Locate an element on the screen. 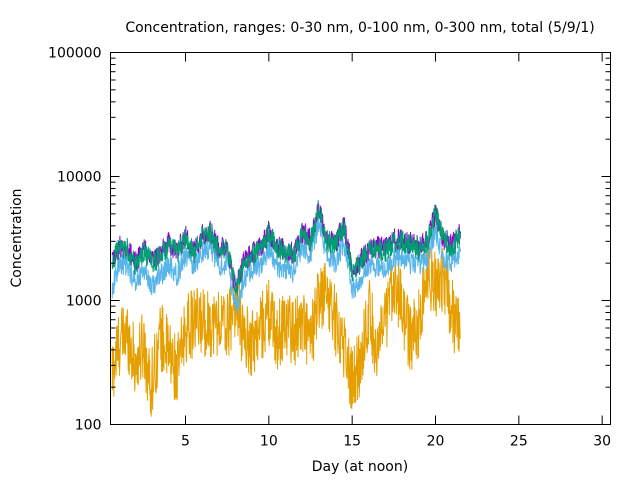 Image resolution: width=640 pixels, height=480 pixels. x-tick-label: 15 is located at coordinates (352, 442).